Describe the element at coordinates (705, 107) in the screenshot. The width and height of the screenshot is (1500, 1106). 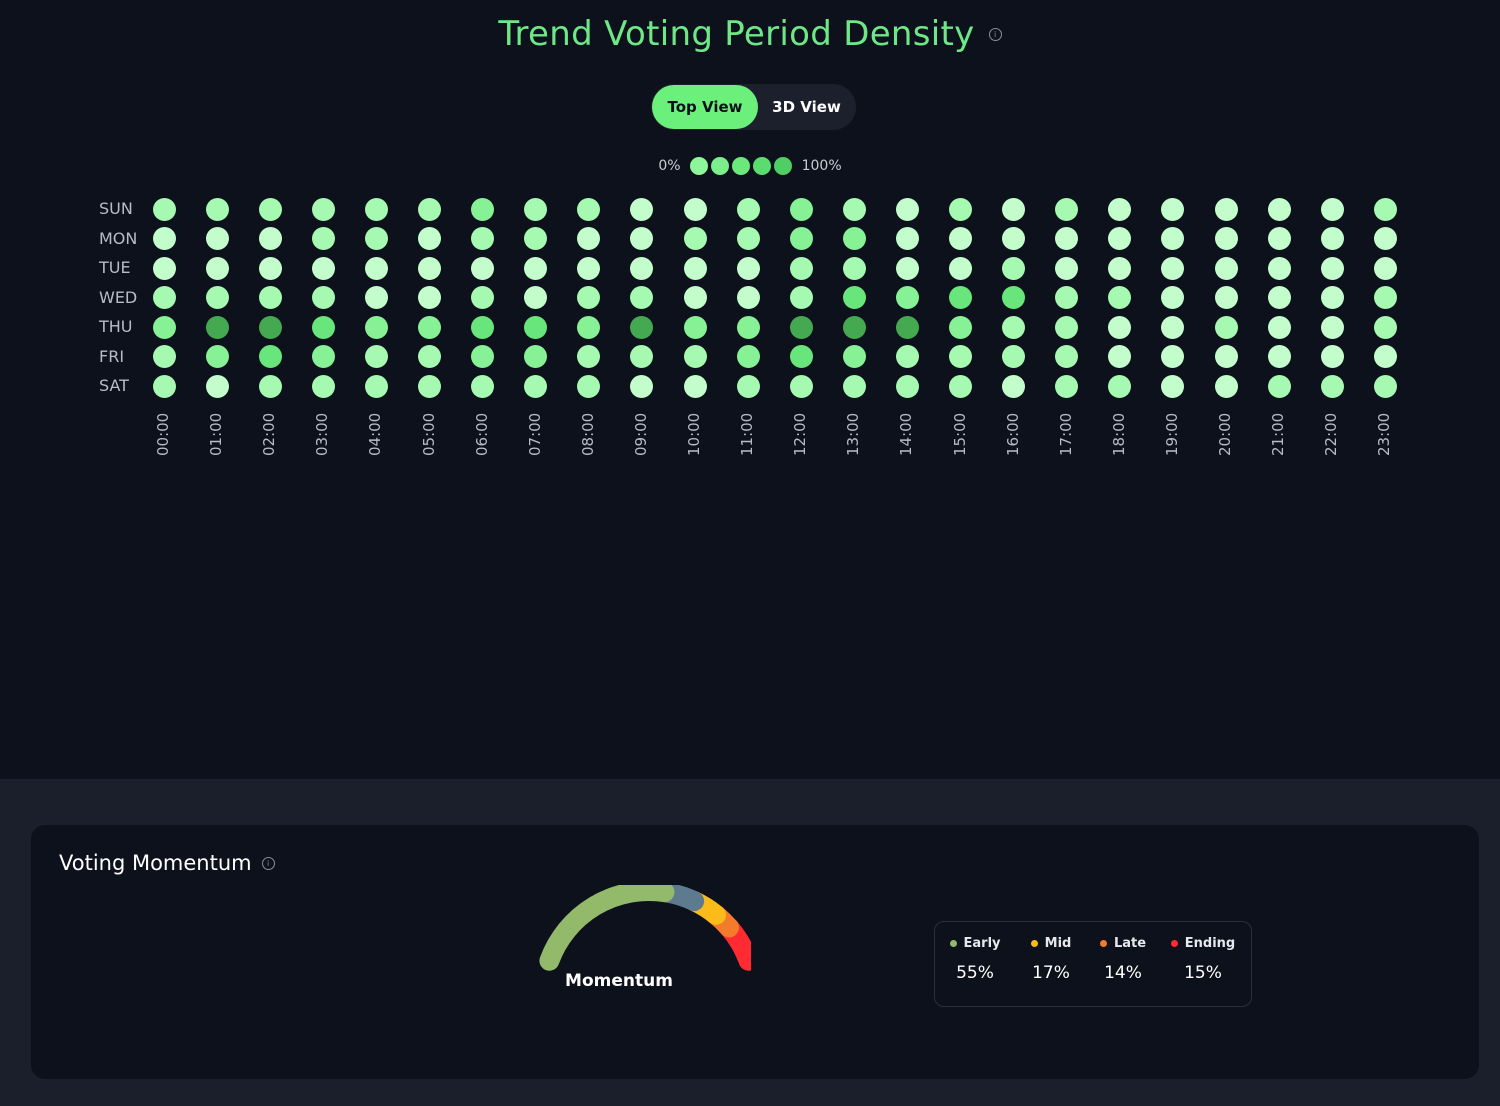
I see `top-view-button: Top View` at that location.